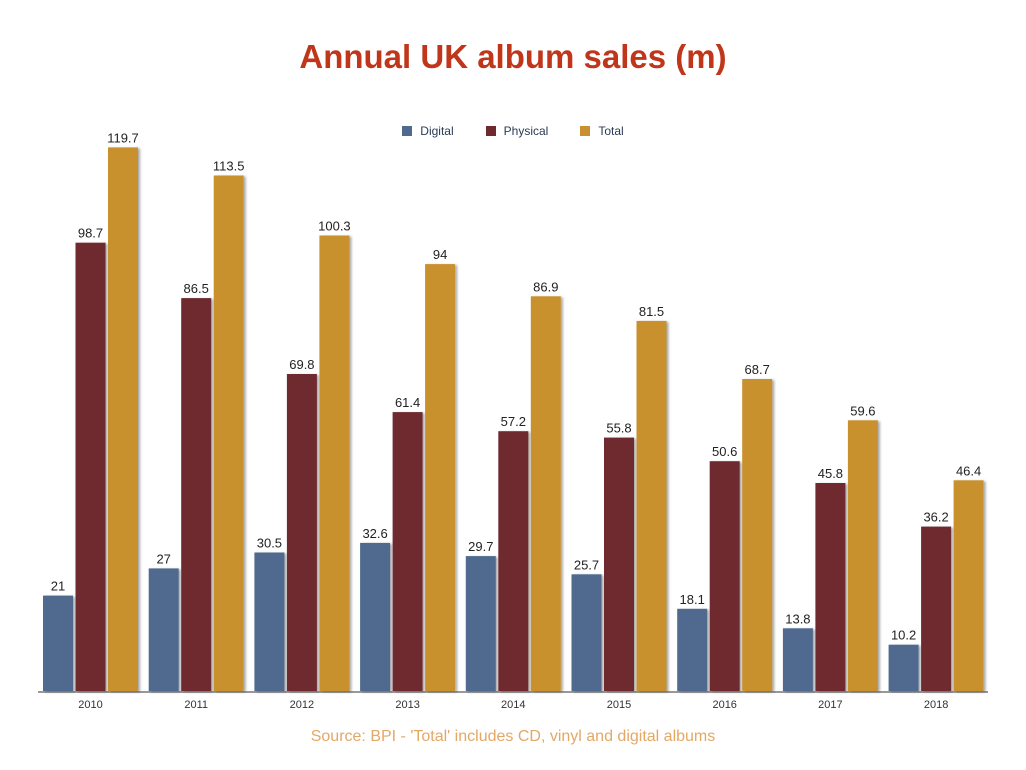  Describe the element at coordinates (968, 470) in the screenshot. I see `data-label-total-2018: 46.4` at that location.